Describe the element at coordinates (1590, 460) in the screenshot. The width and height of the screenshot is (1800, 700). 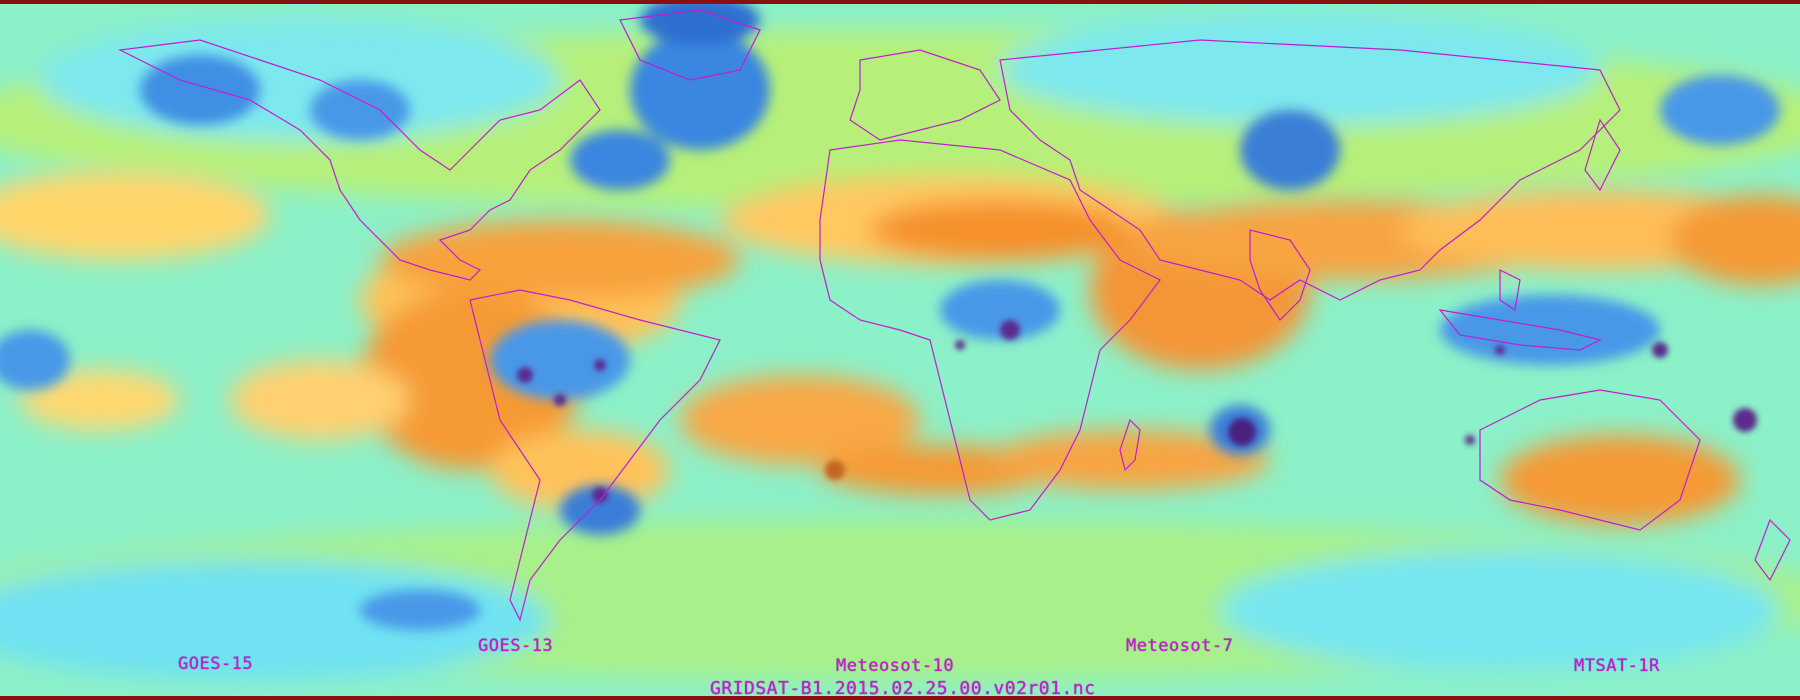
I see `coast-australia` at that location.